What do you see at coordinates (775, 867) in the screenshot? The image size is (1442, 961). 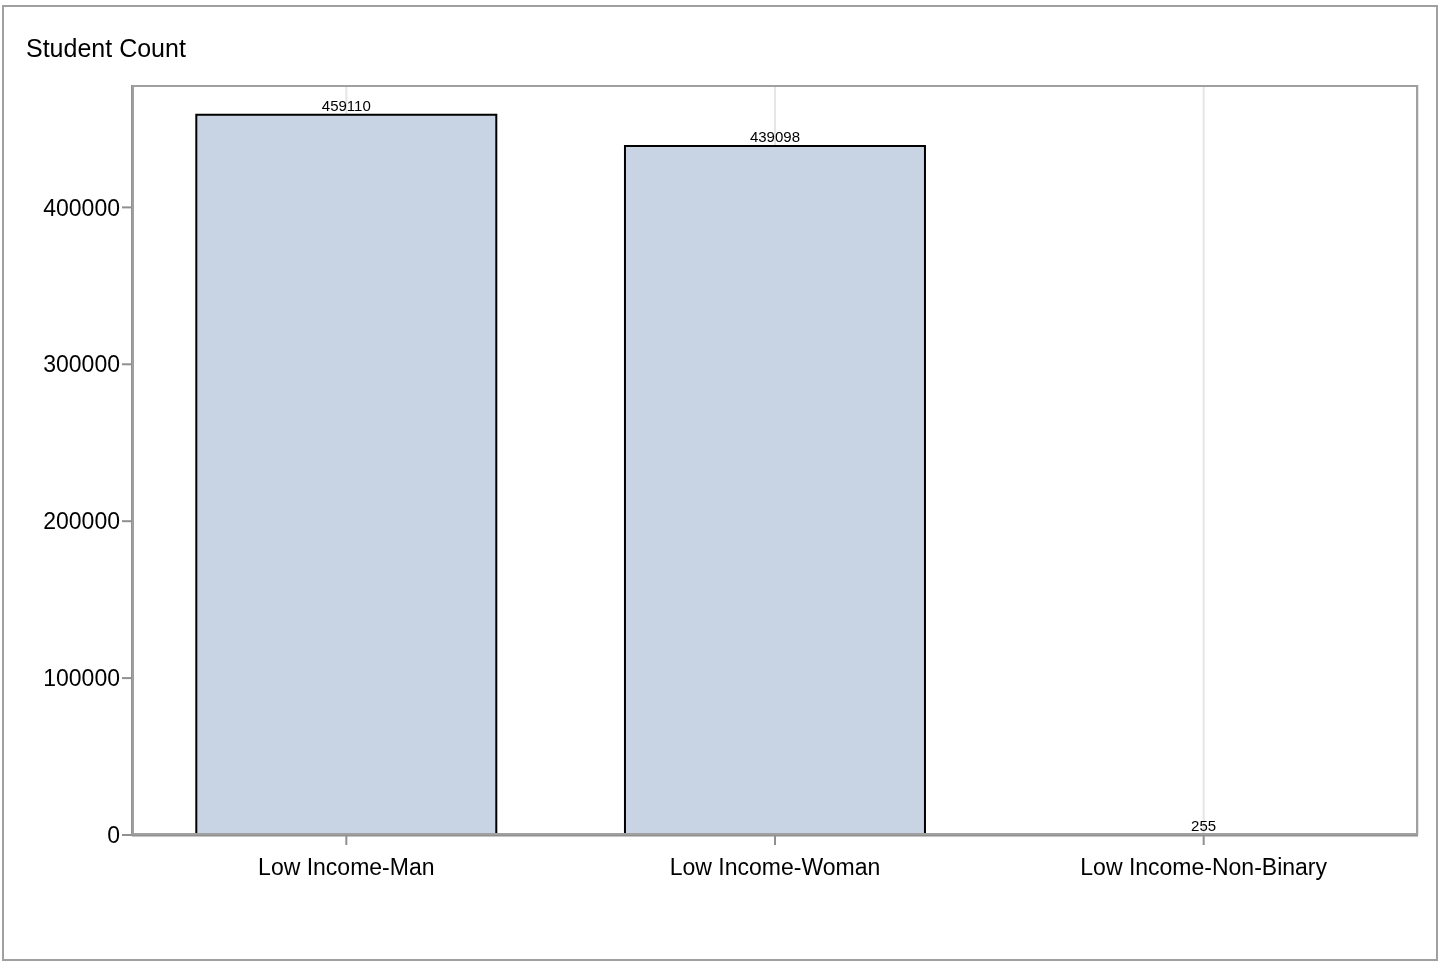 I see `x-tick-label: Low Income-Woman` at bounding box center [775, 867].